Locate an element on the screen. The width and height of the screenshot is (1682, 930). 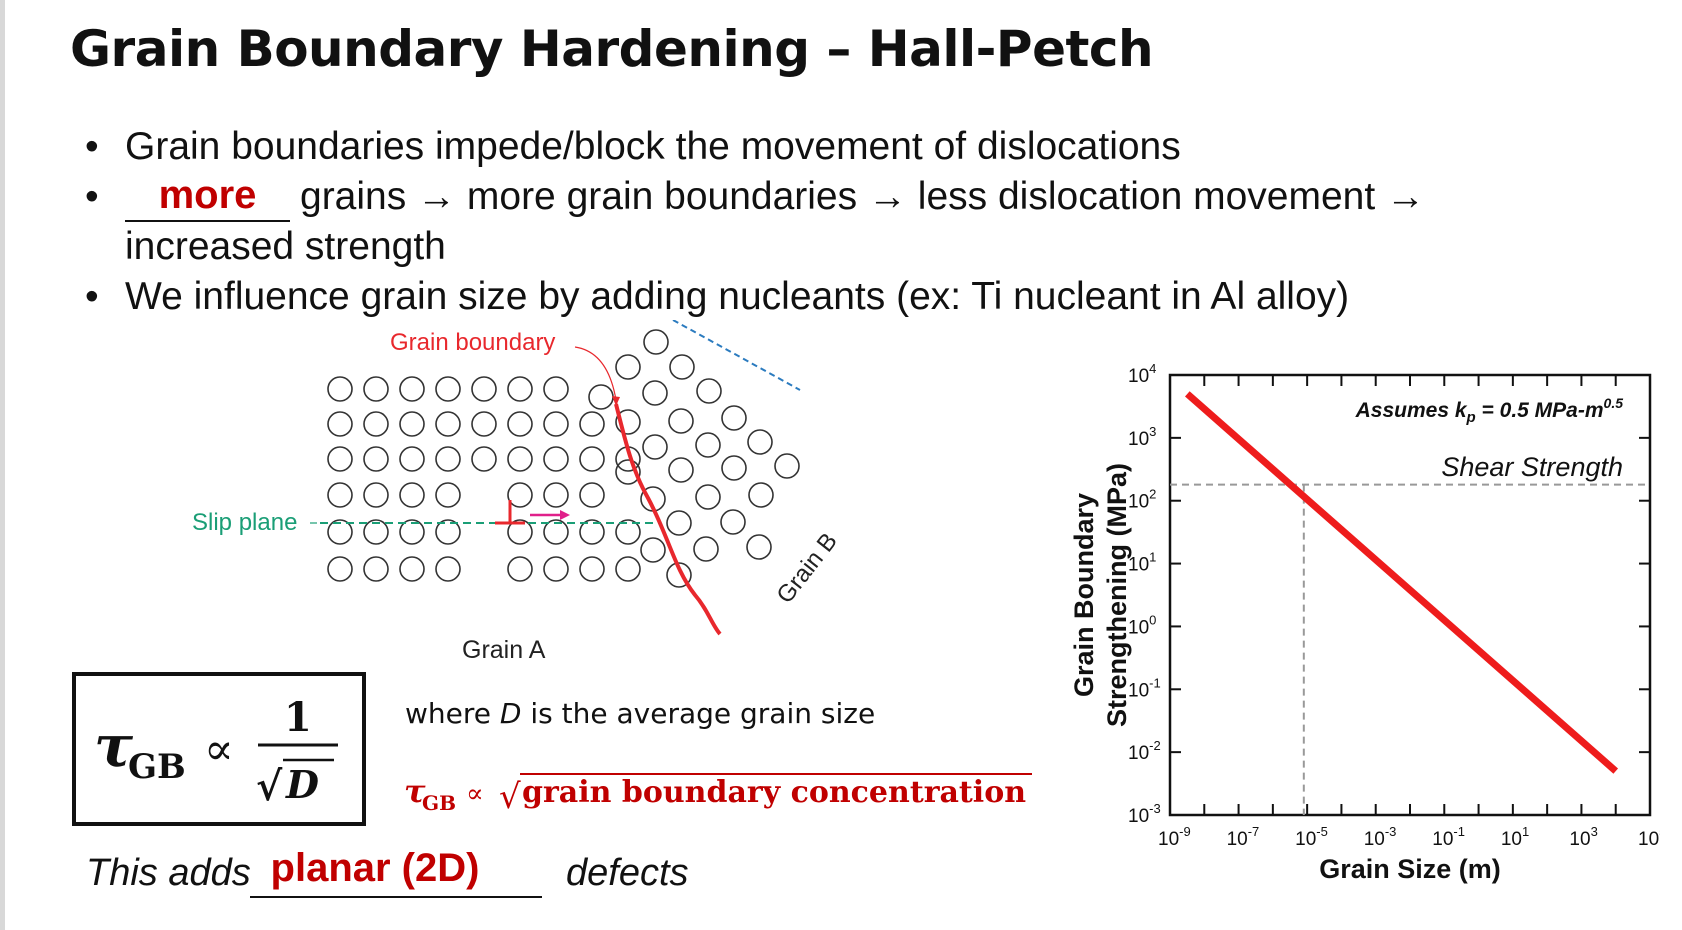
fill-in-blank-more: more is located at coordinates (207, 197).